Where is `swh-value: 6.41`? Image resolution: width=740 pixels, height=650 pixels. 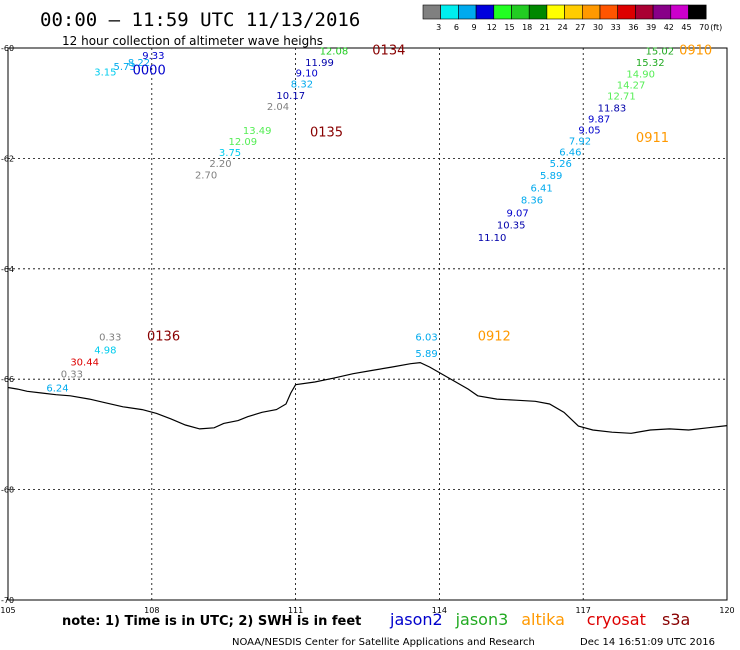
swh-value: 6.41 is located at coordinates (541, 189).